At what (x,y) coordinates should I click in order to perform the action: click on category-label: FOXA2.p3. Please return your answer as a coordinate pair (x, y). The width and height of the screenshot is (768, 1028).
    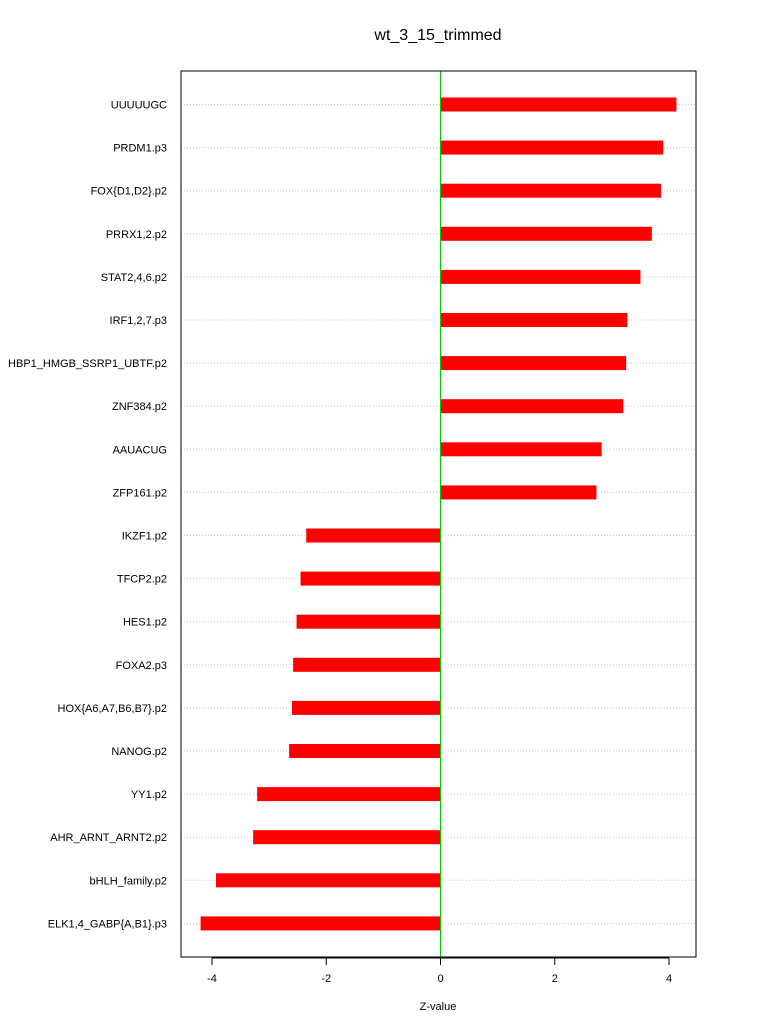
    Looking at the image, I should click on (141, 666).